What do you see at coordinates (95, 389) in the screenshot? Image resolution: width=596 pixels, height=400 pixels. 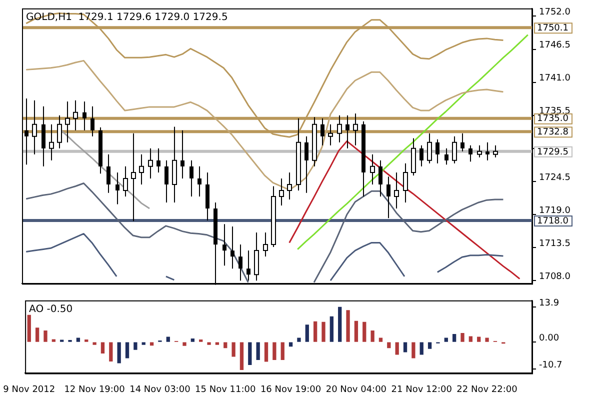 I see `x-tick-label: 12 Nov 19:00` at bounding box center [95, 389].